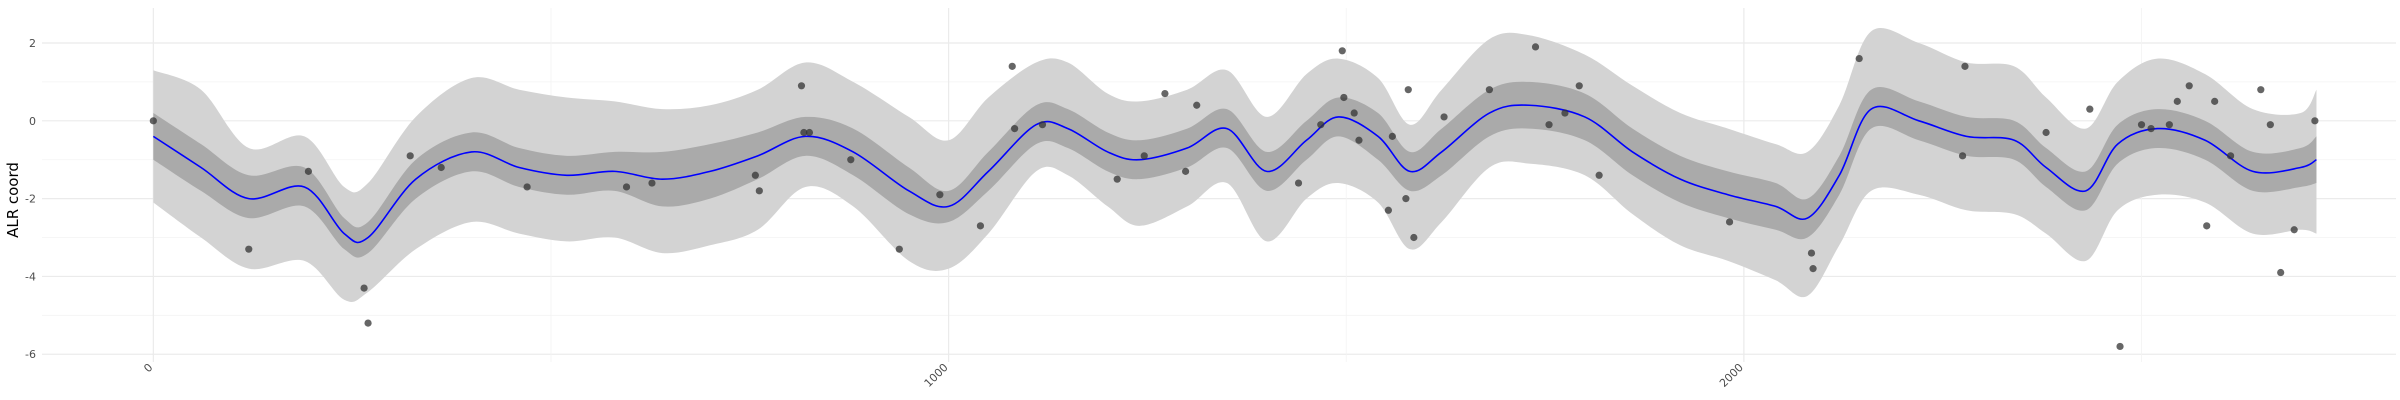 The width and height of the screenshot is (2400, 400). Describe the element at coordinates (936, 375) in the screenshot. I see `x-tick-label: 1000` at that location.